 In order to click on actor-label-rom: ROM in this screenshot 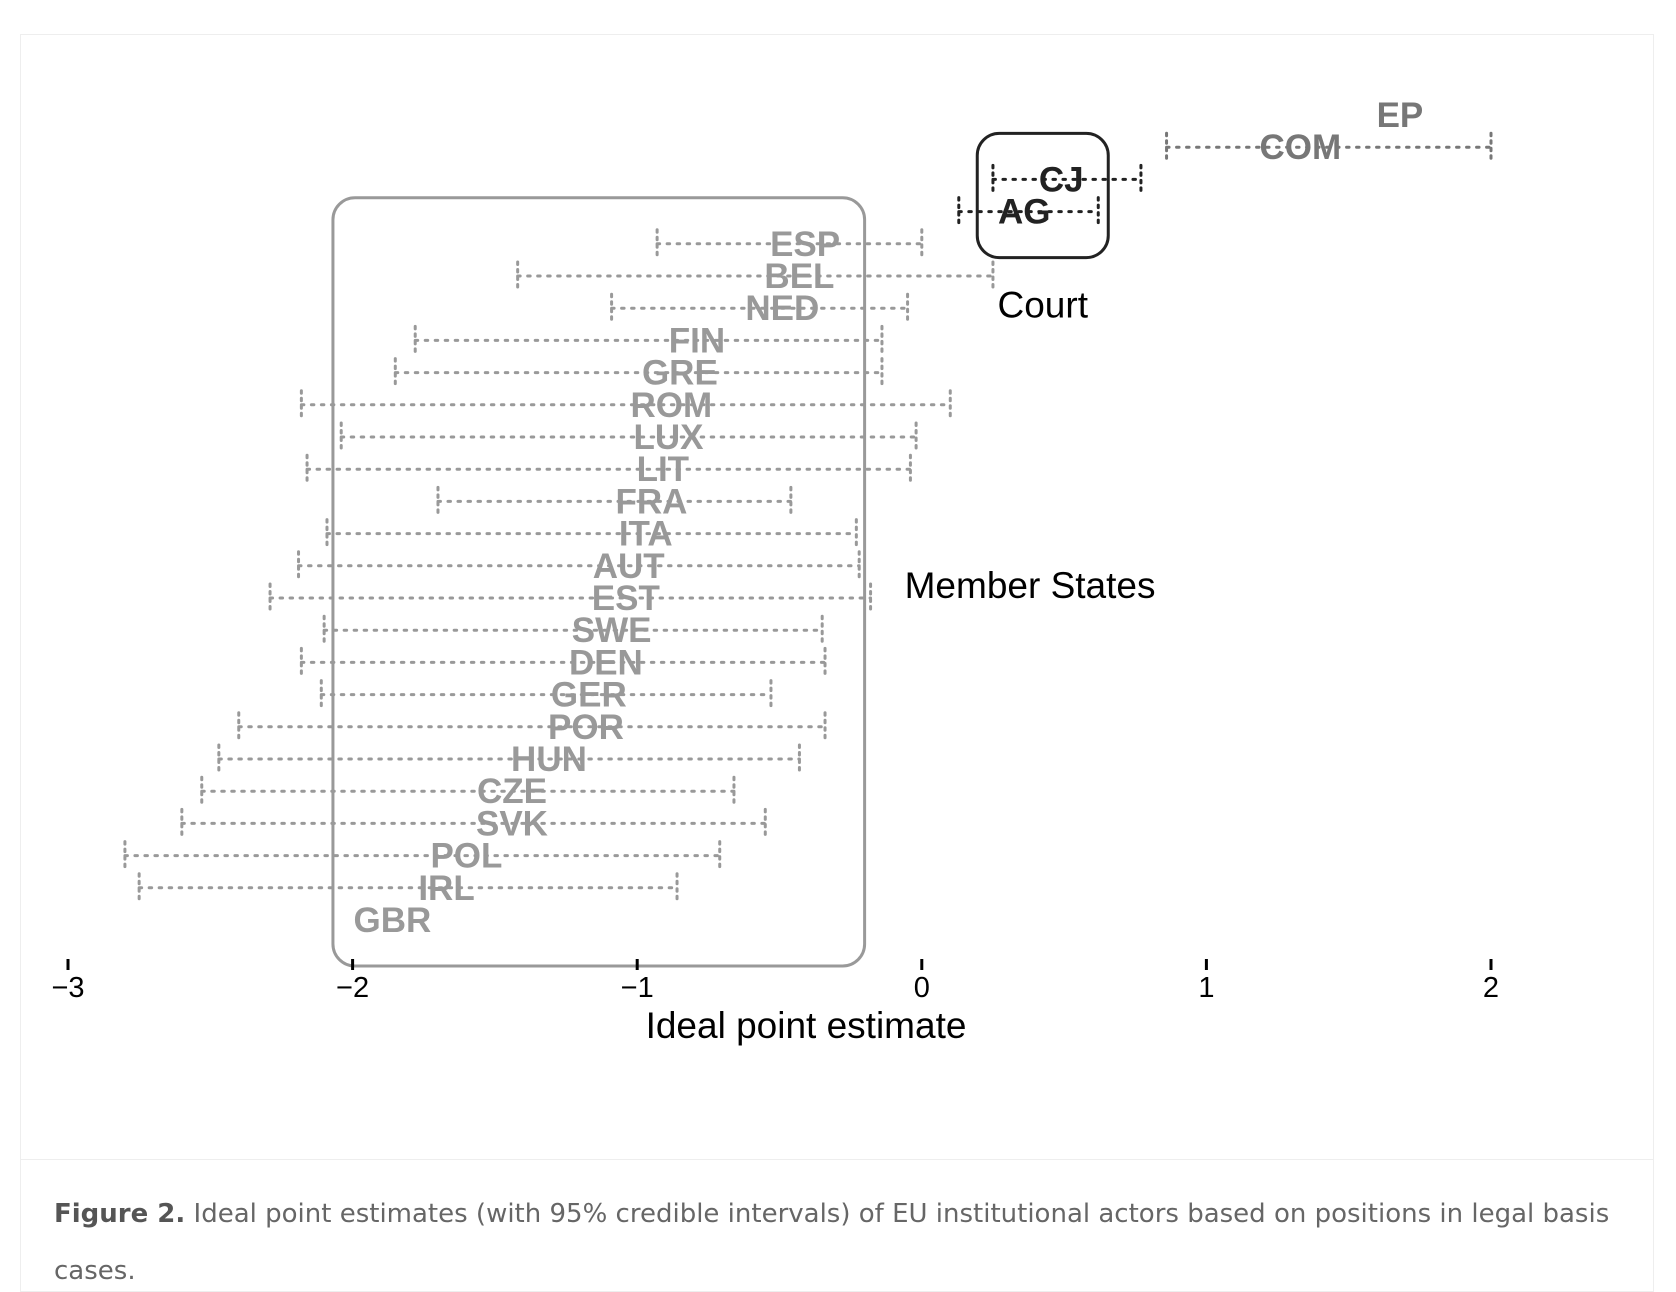, I will do `click(672, 405)`.